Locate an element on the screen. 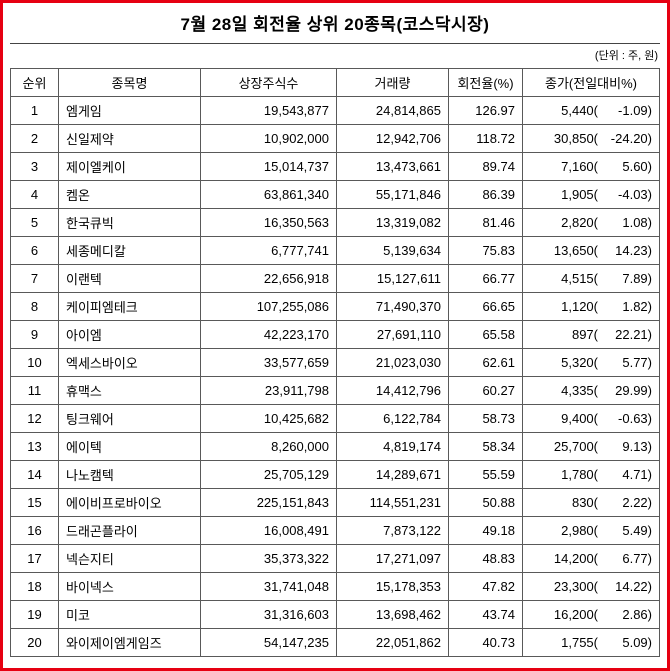  close-price: 30,850( is located at coordinates (575, 138).